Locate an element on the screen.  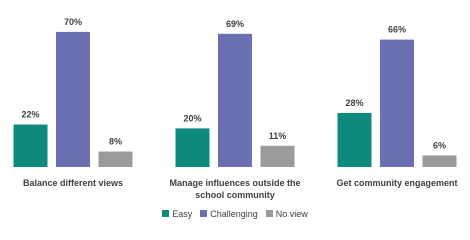
value-label: 28% is located at coordinates (354, 103).